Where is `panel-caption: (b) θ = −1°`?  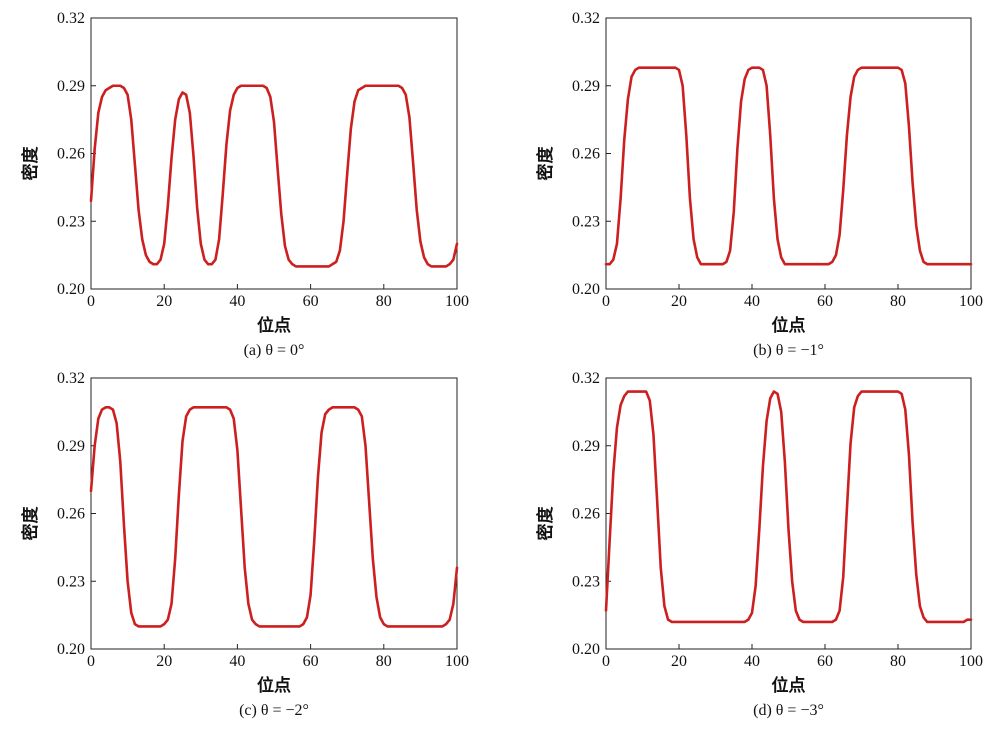
panel-caption: (b) θ = −1° is located at coordinates (788, 350).